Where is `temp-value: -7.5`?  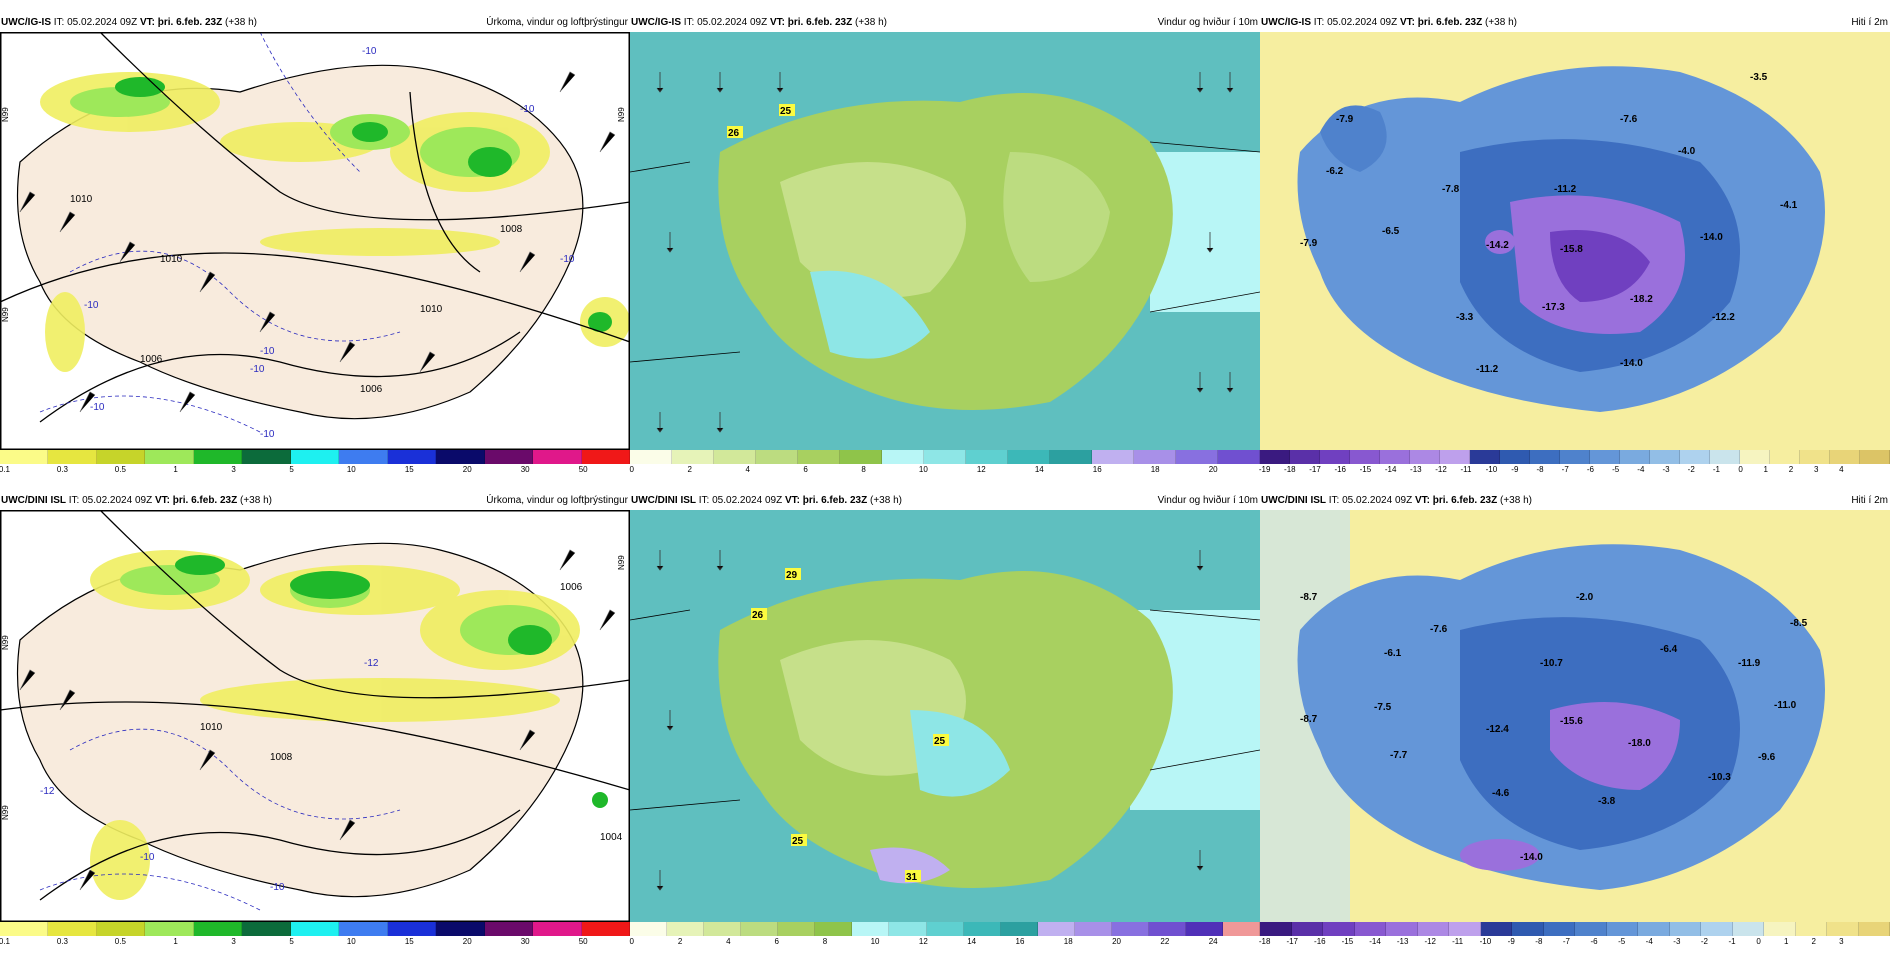
temp-value: -7.5 is located at coordinates (1383, 707).